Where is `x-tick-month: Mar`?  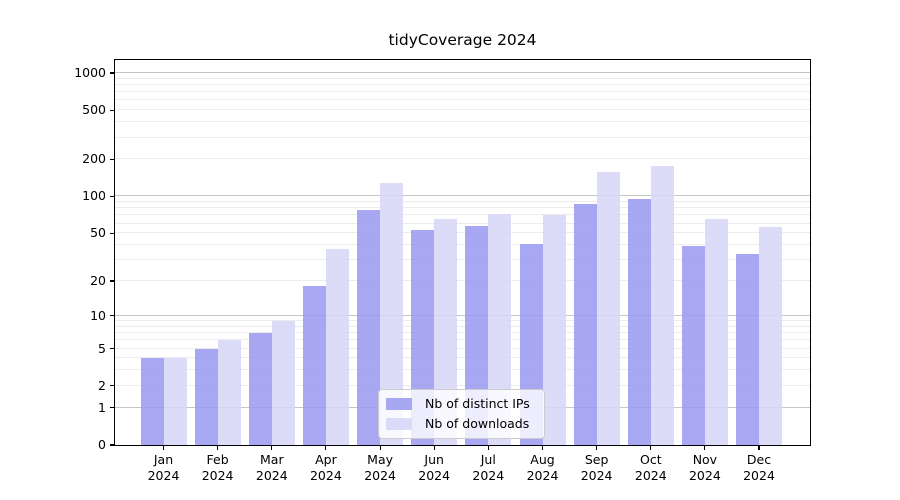
x-tick-month: Mar is located at coordinates (272, 459).